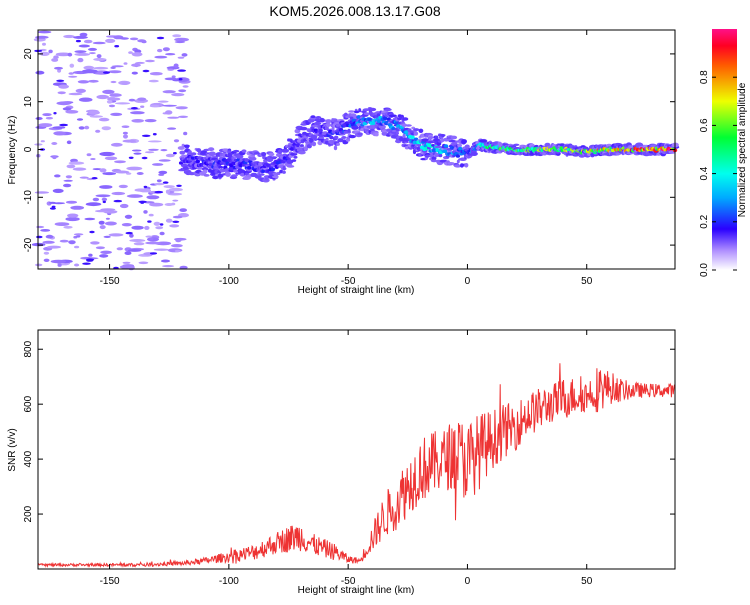  I want to click on figure-title: KOM5.2026.008.13.17.G08, so click(354, 11).